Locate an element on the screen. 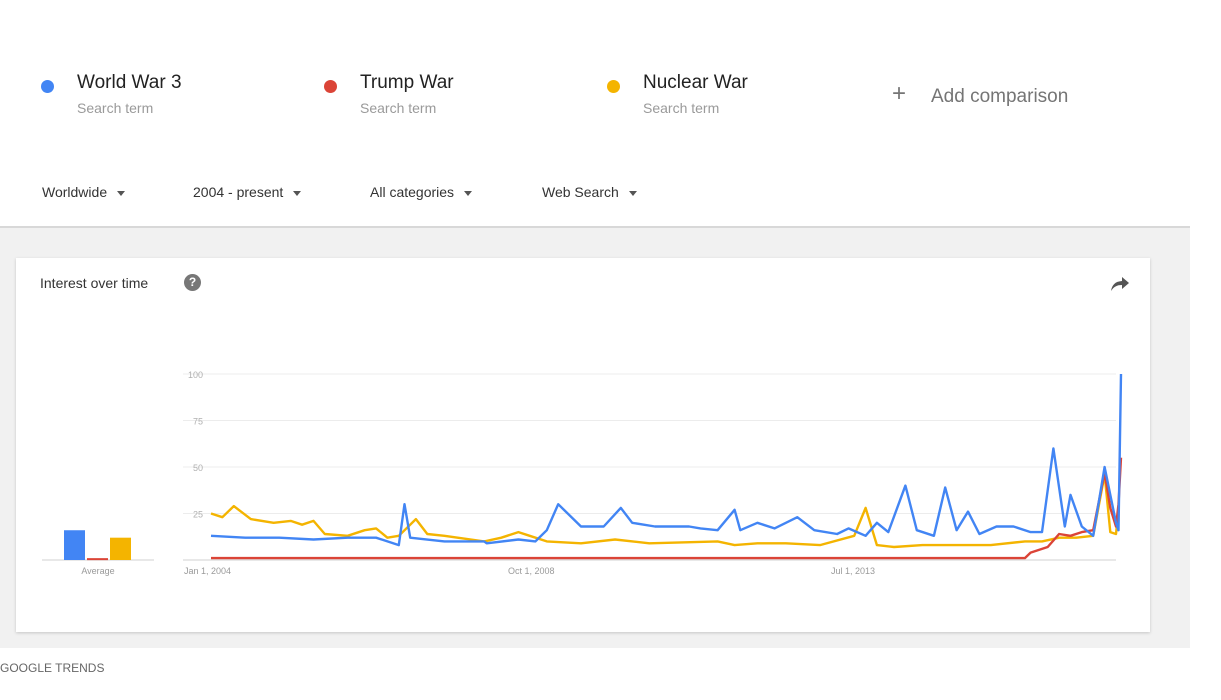  time-range-dropdown: 2004 - present is located at coordinates (247, 192).